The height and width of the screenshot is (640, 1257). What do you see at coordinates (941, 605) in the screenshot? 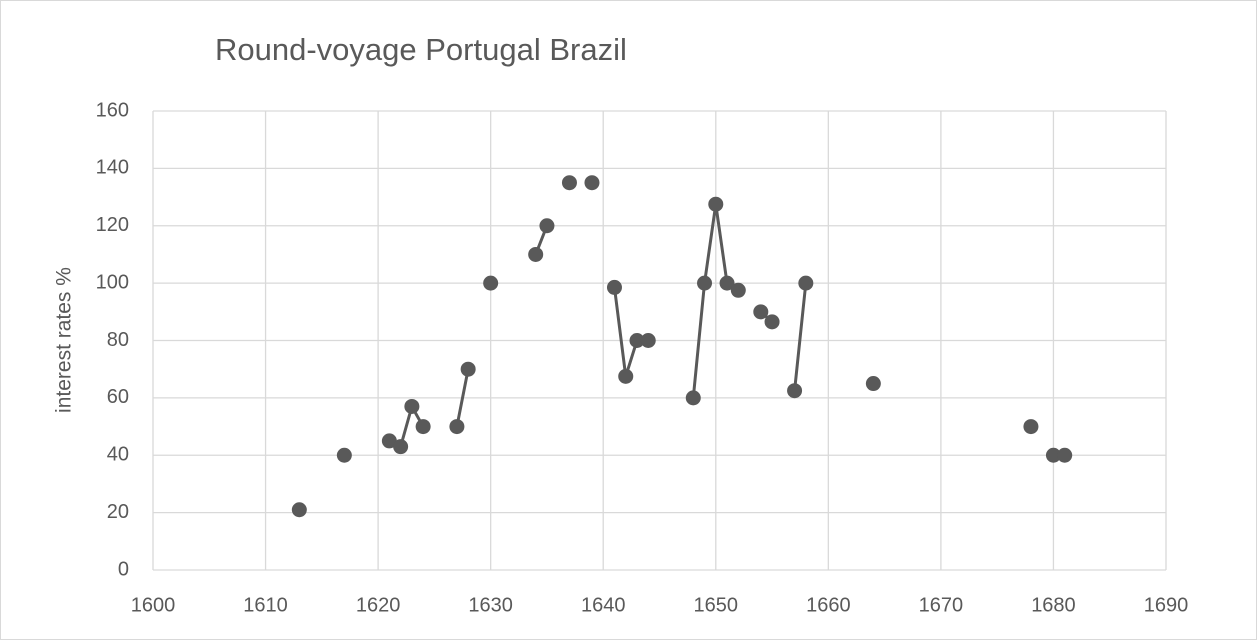
I see `x-tick-label: 1670` at bounding box center [941, 605].